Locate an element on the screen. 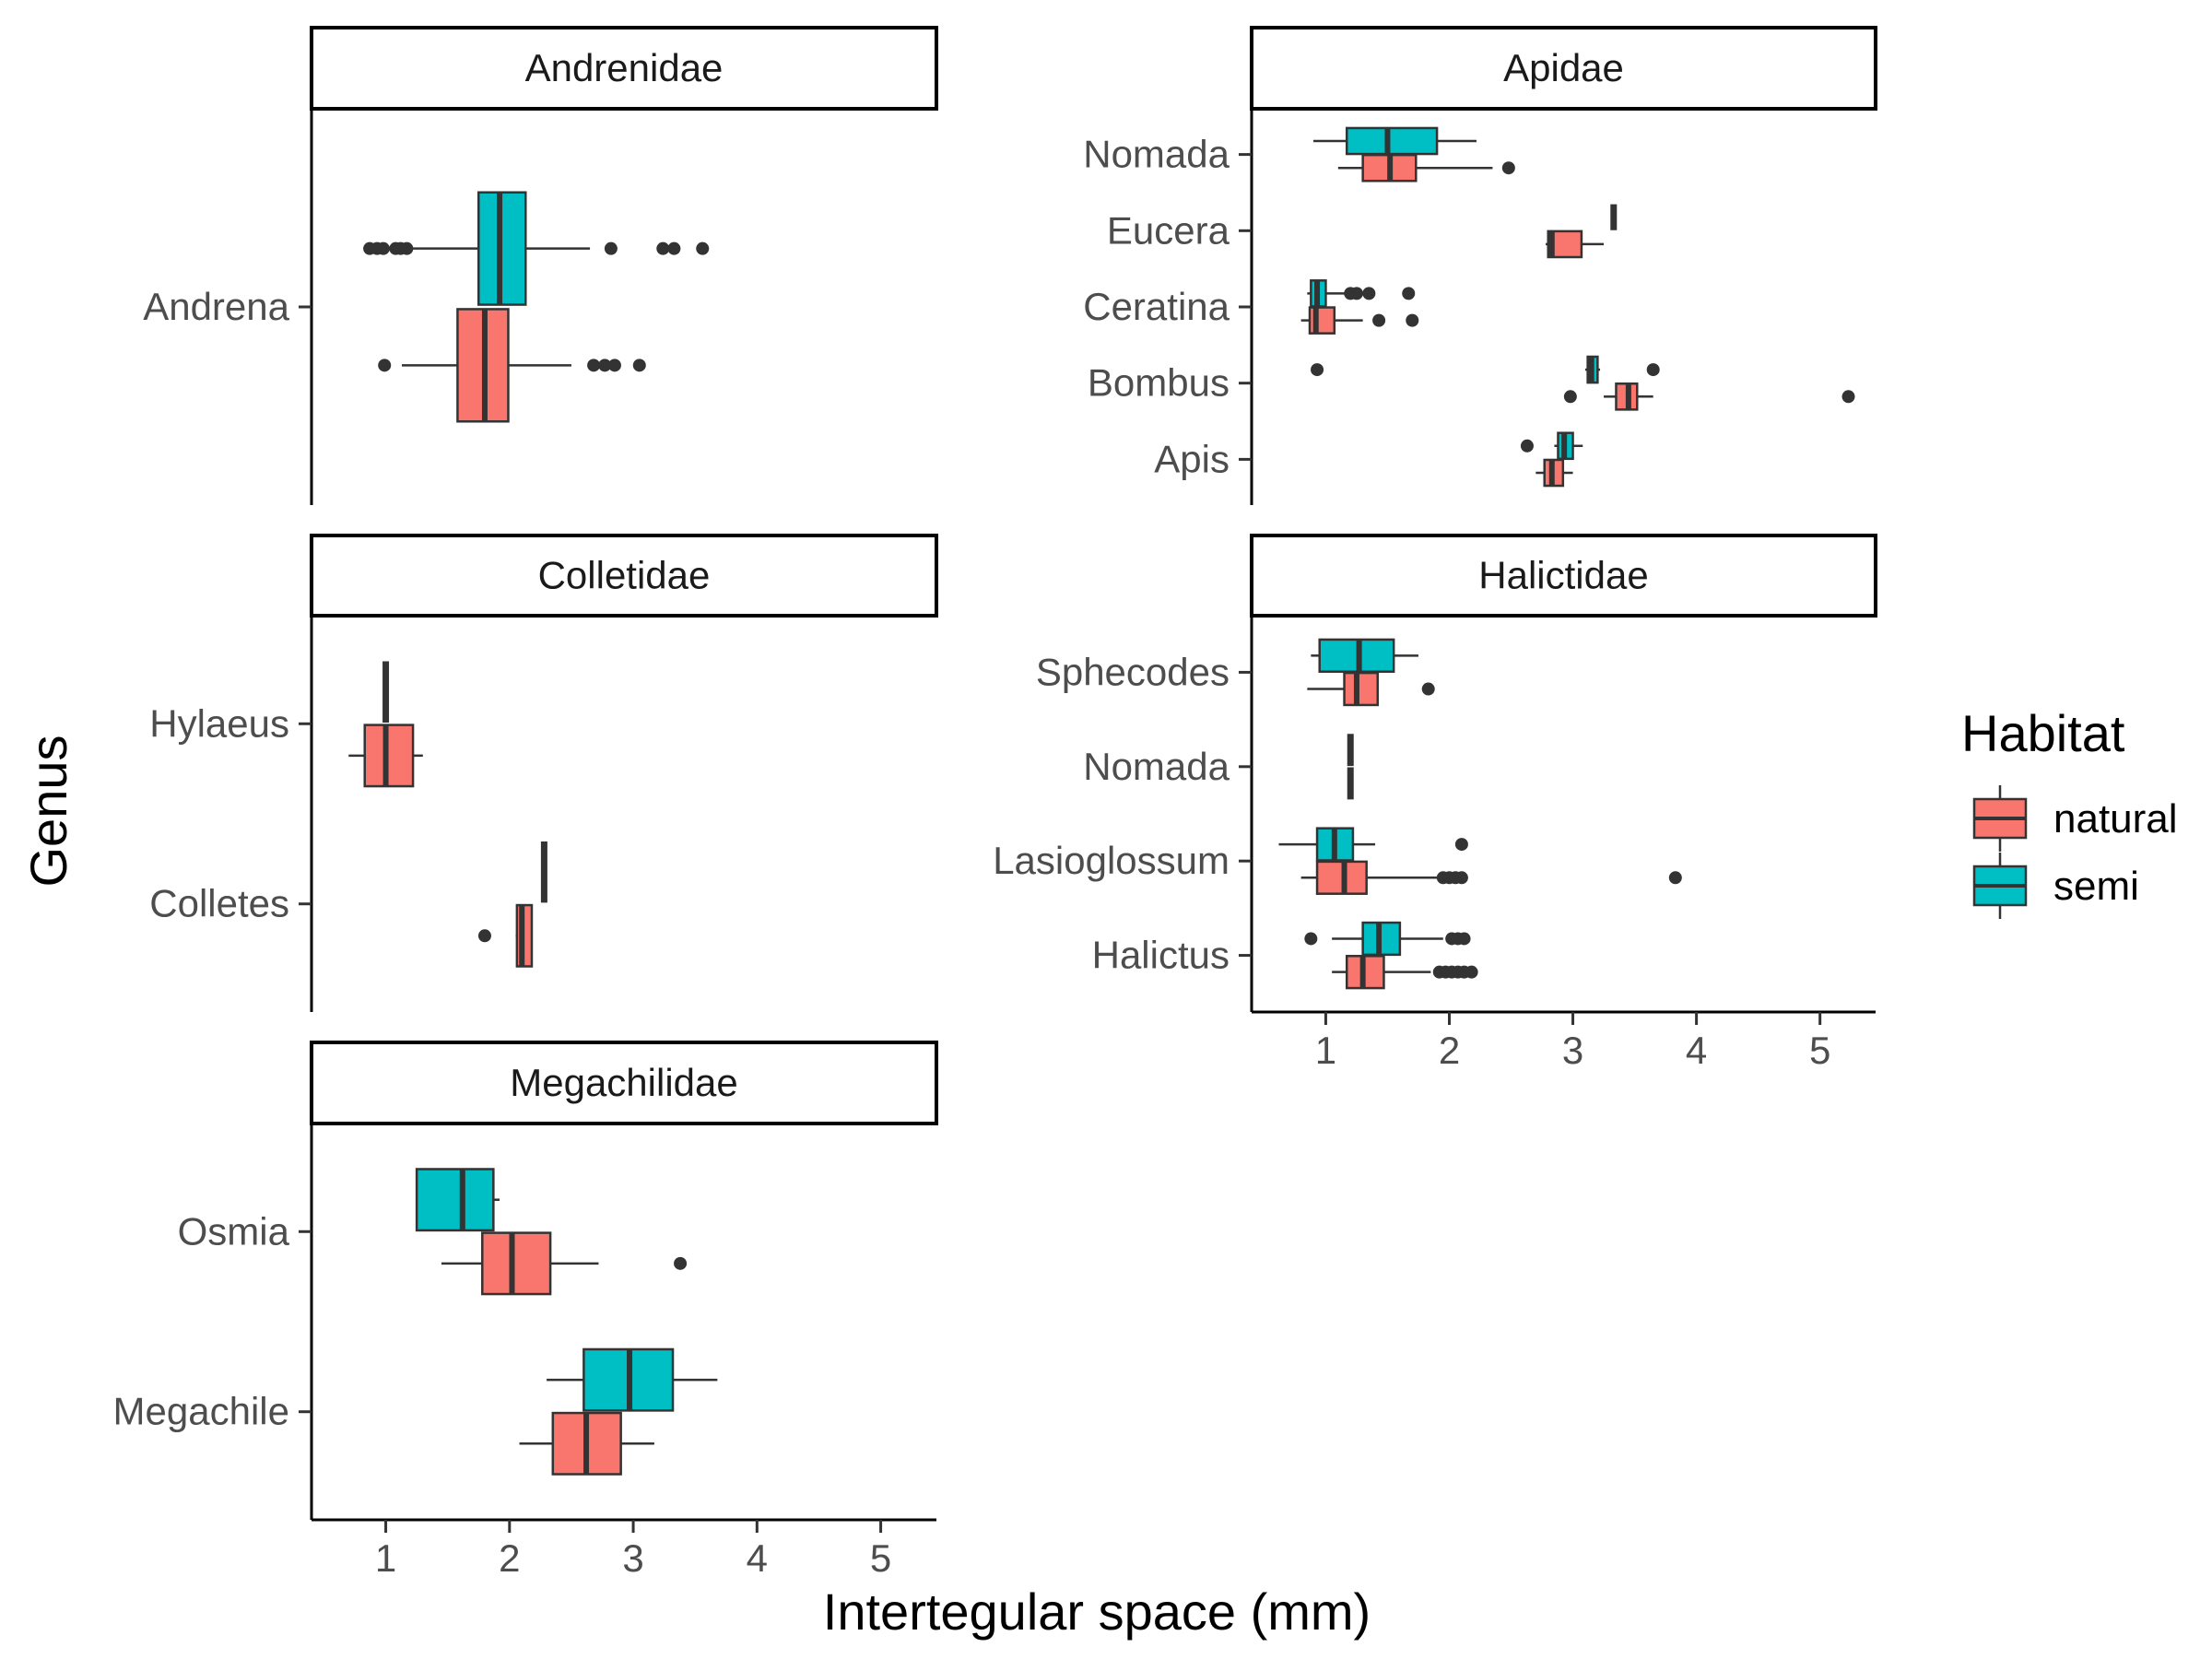 This screenshot has width=2212, height=1659. box-megachilidae-osmia-natural is located at coordinates (564, 1263).